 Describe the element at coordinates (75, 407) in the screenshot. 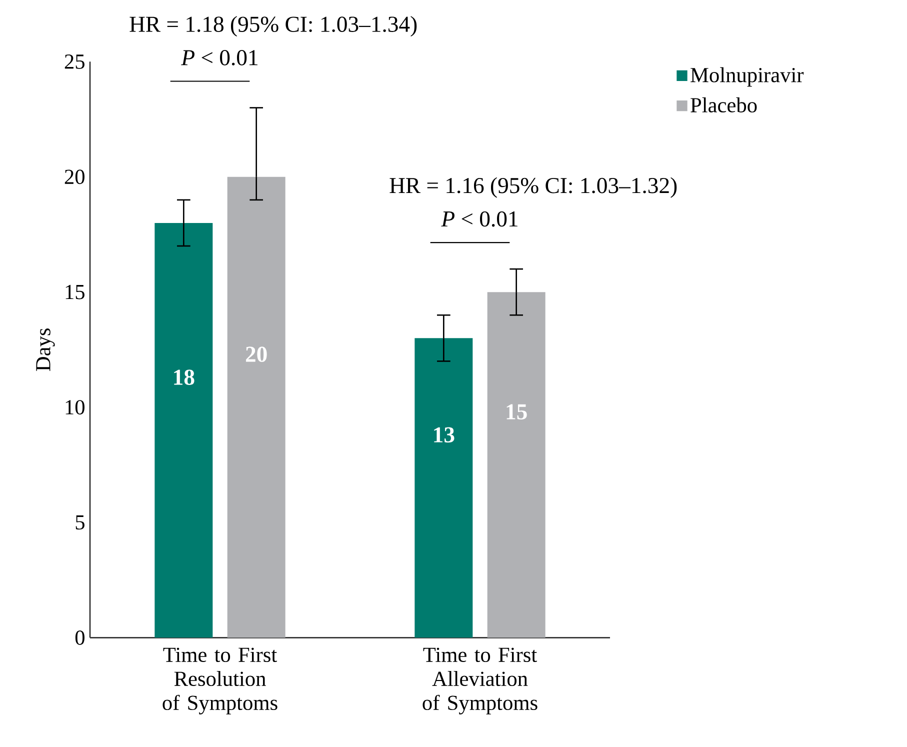

I see `y-tick-label: 10` at that location.